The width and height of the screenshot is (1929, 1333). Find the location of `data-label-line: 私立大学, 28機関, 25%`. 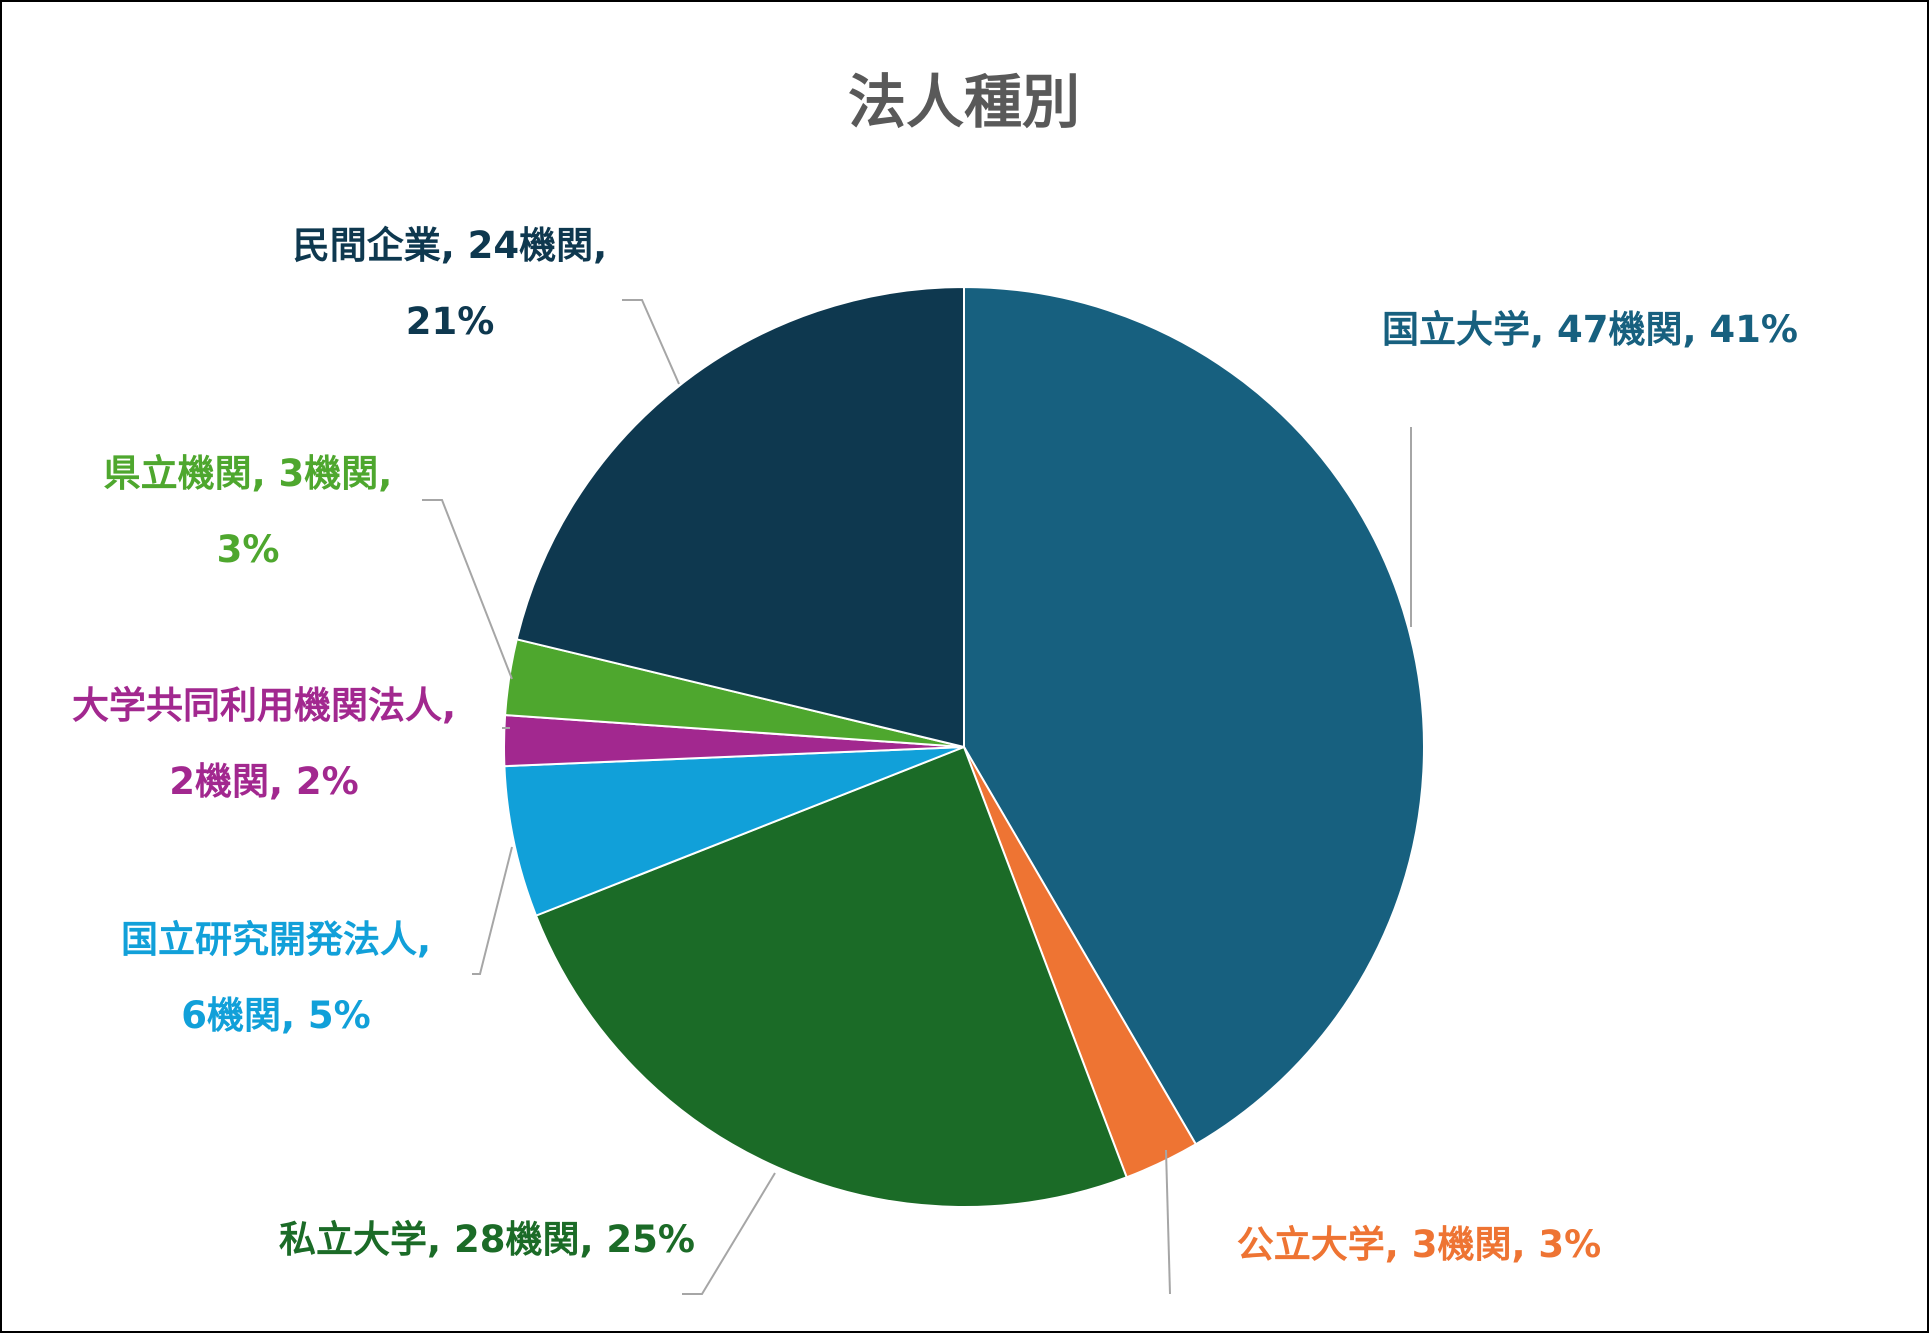

data-label-line: 私立大学, 28機関, 25% is located at coordinates (487, 1239).